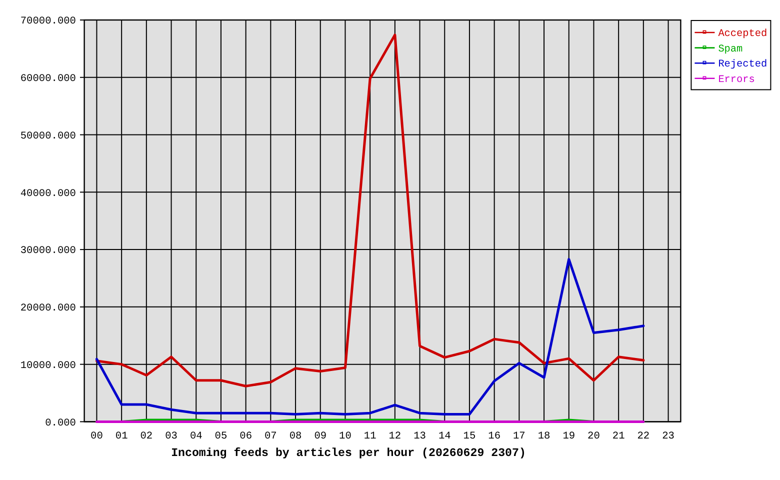 The image size is (780, 480). What do you see at coordinates (544, 436) in the screenshot?
I see `x-tick-label: 18` at bounding box center [544, 436].